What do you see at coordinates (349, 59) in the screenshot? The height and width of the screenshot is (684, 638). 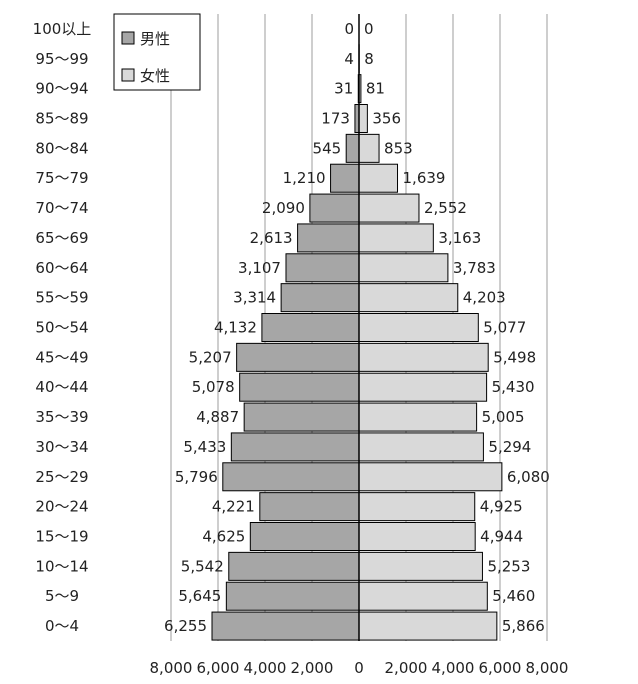 I see `data-label-male: 4` at bounding box center [349, 59].